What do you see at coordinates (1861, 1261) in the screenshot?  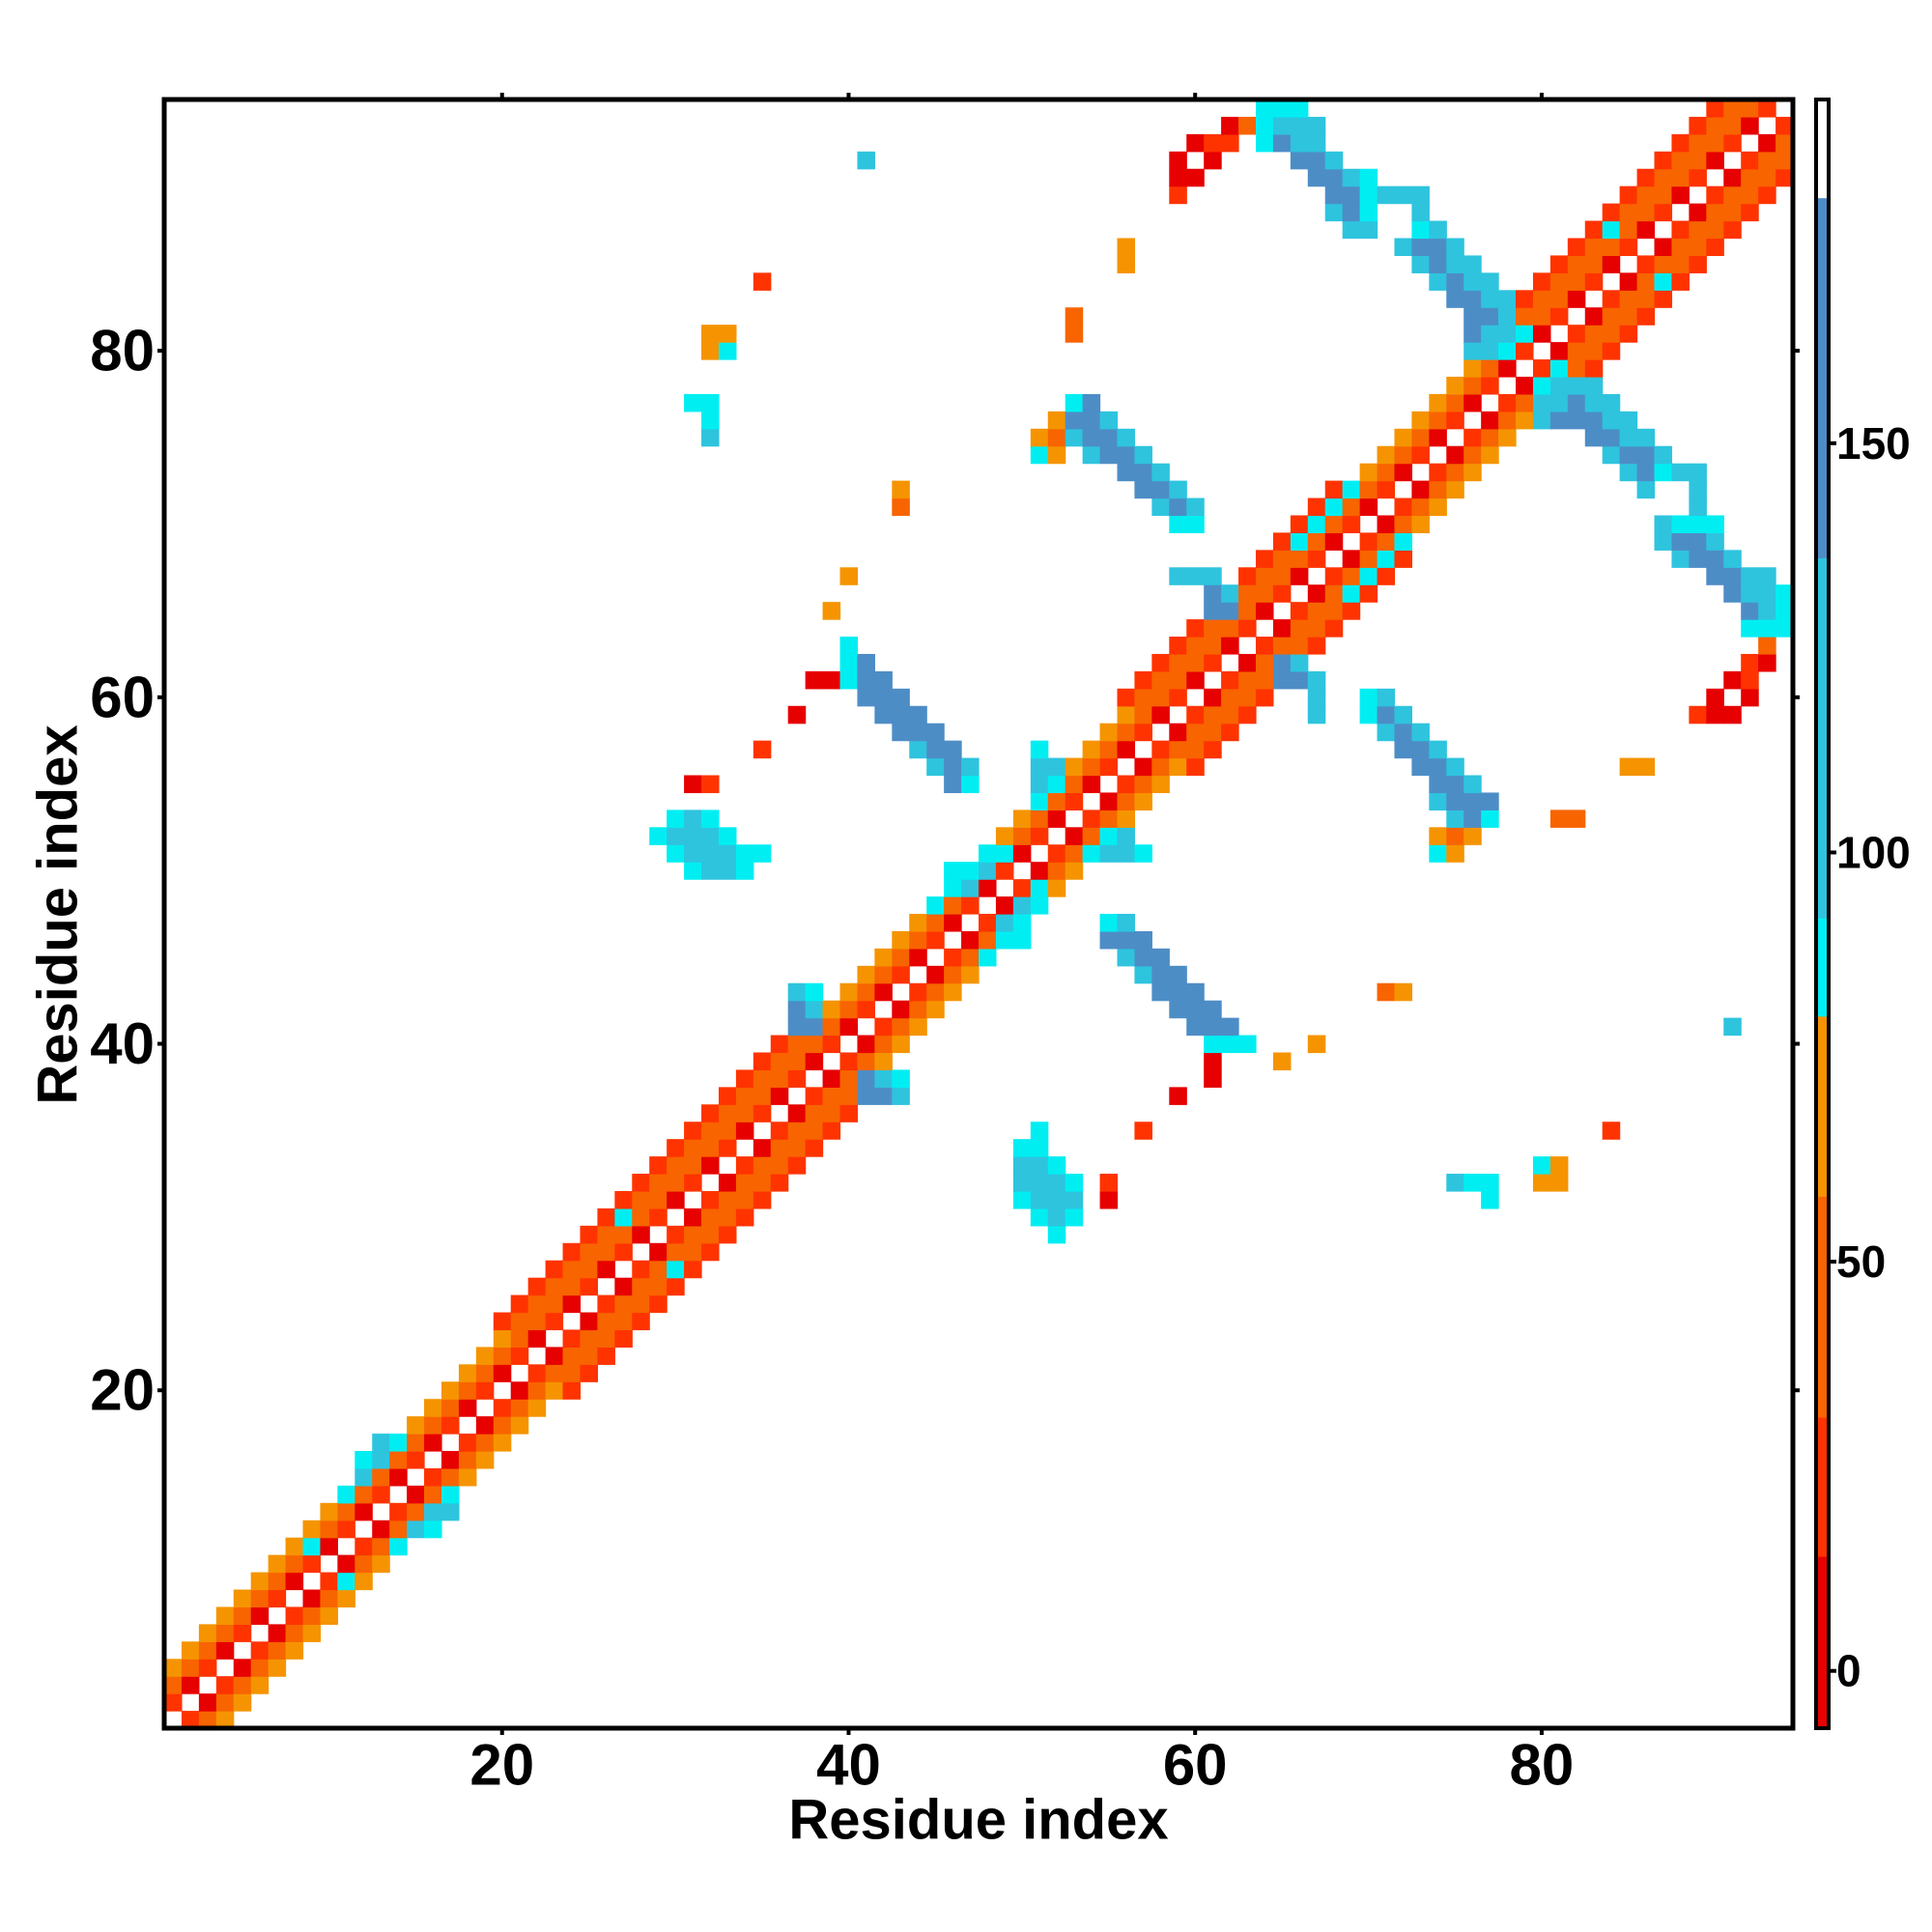 I see `colorbar-tick-label: 50` at bounding box center [1861, 1261].